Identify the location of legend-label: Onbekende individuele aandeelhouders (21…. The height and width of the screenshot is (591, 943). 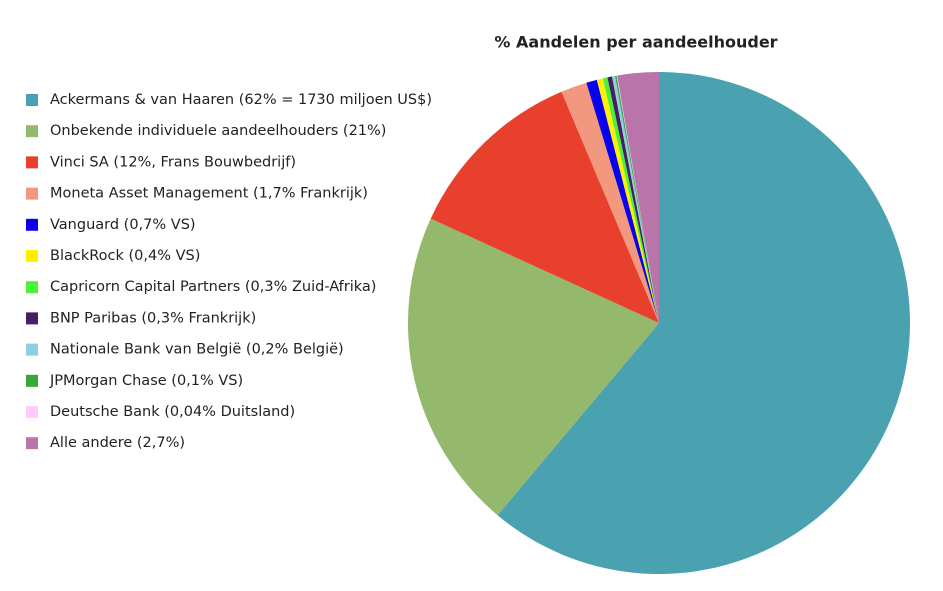
(218, 131).